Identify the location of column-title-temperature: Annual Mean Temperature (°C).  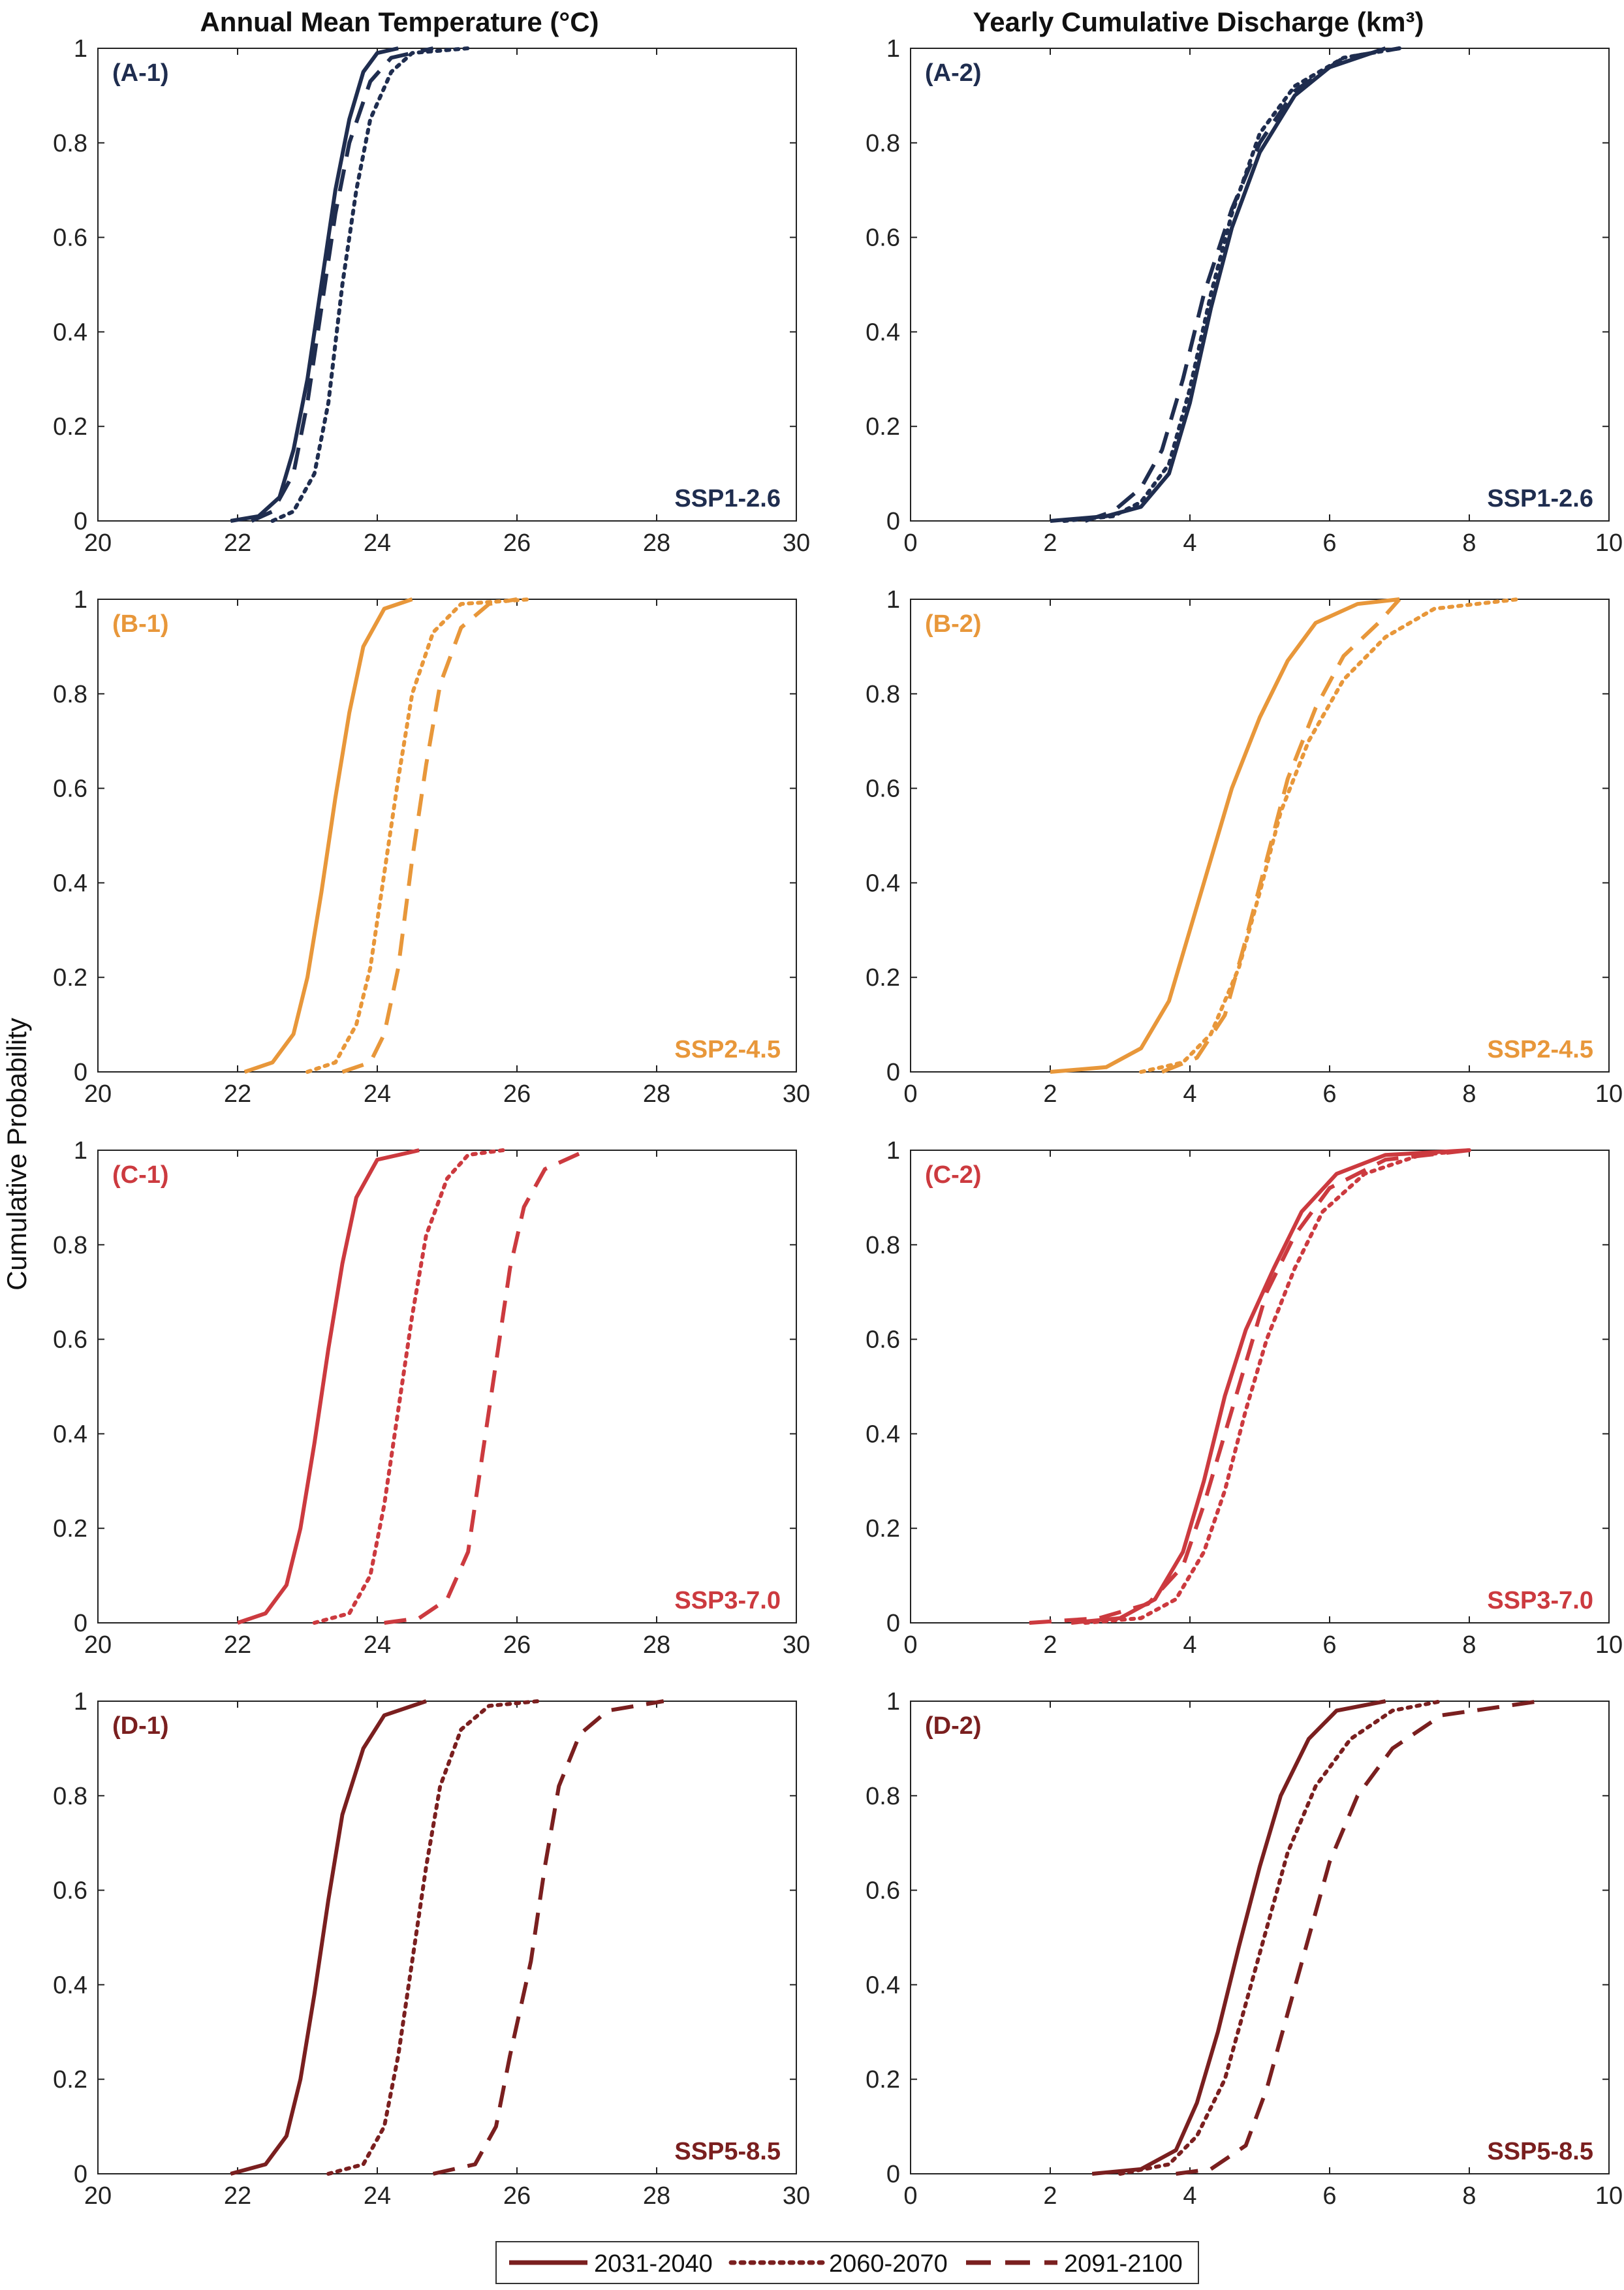
(400, 22).